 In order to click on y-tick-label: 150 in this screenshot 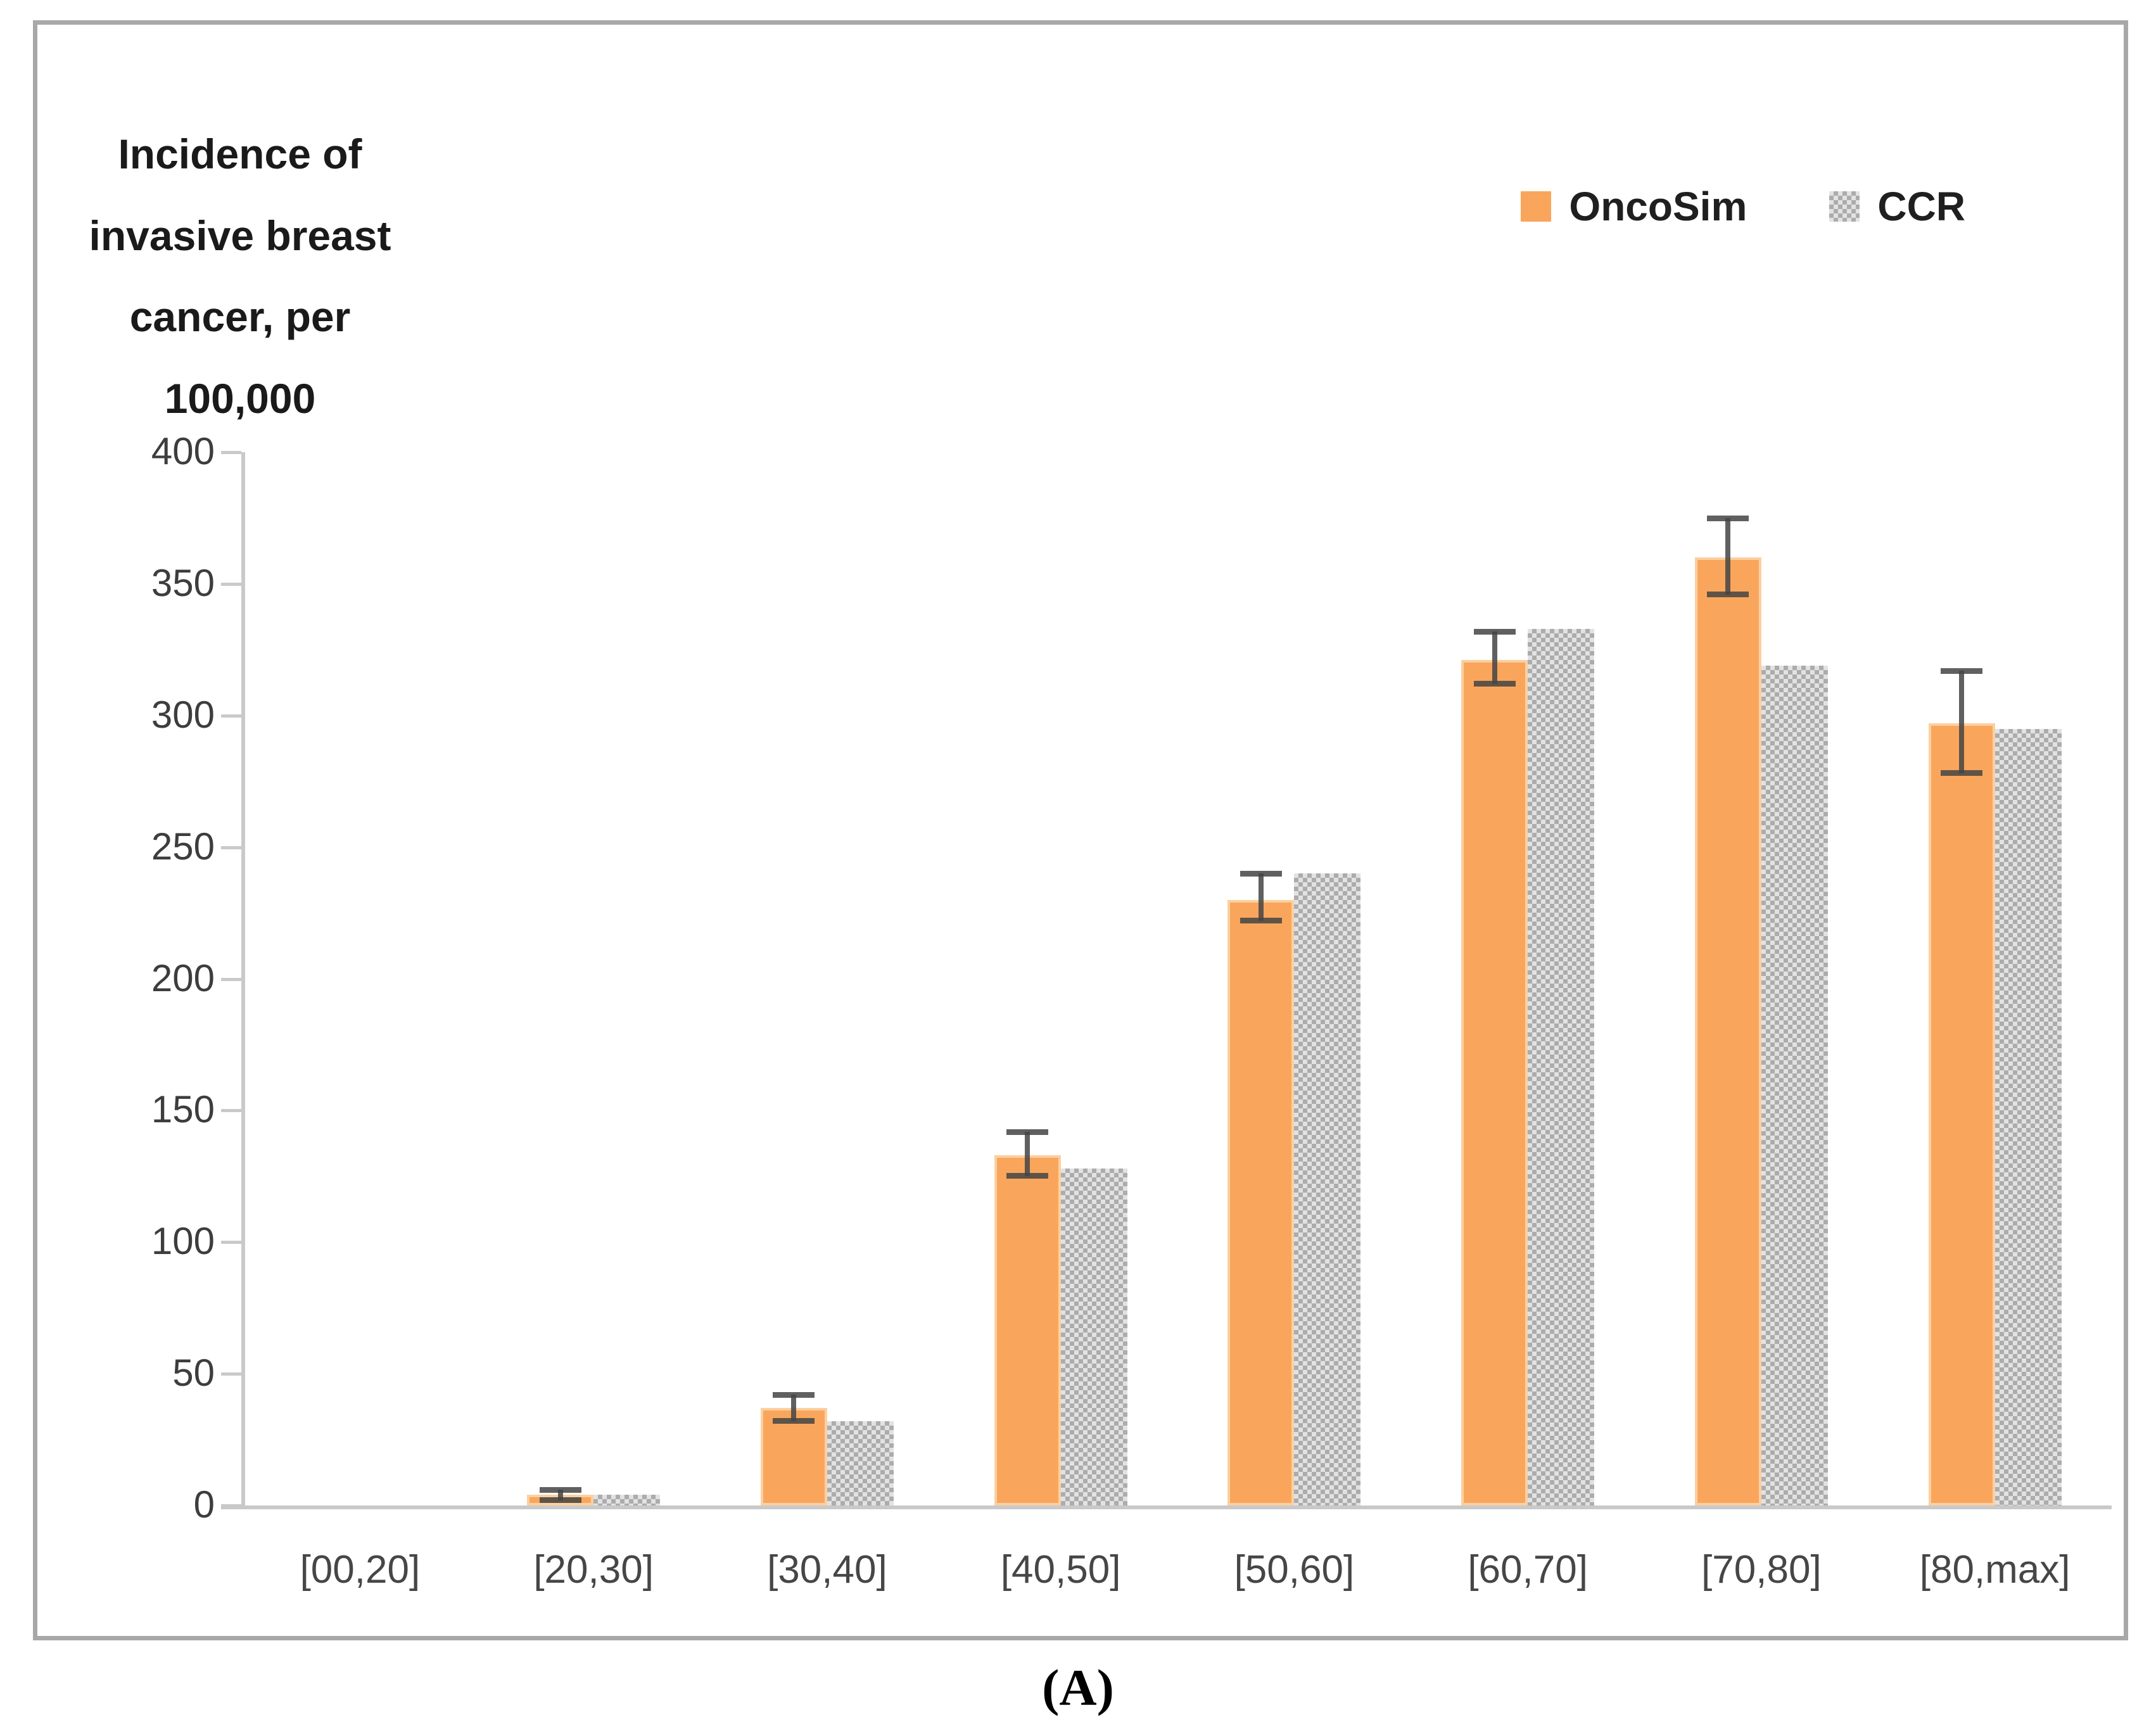, I will do `click(183, 1109)`.